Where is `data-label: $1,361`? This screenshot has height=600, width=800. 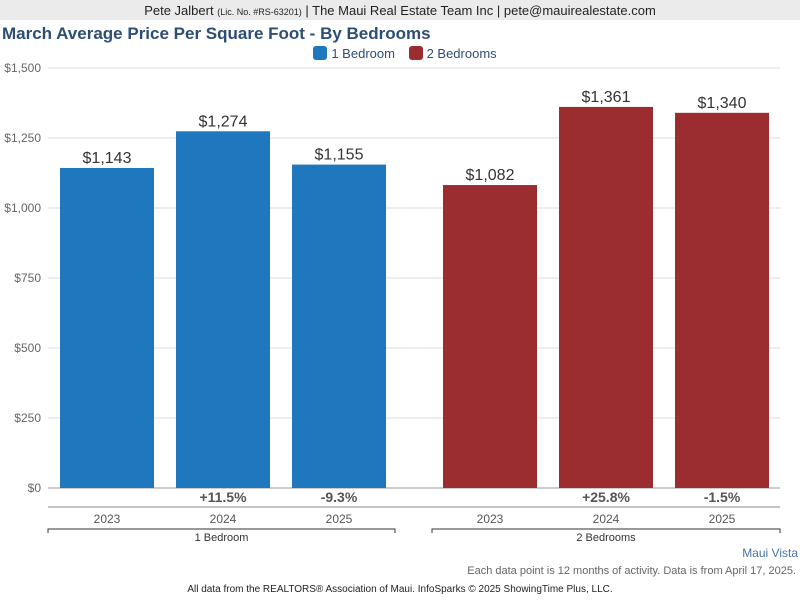
data-label: $1,361 is located at coordinates (606, 97).